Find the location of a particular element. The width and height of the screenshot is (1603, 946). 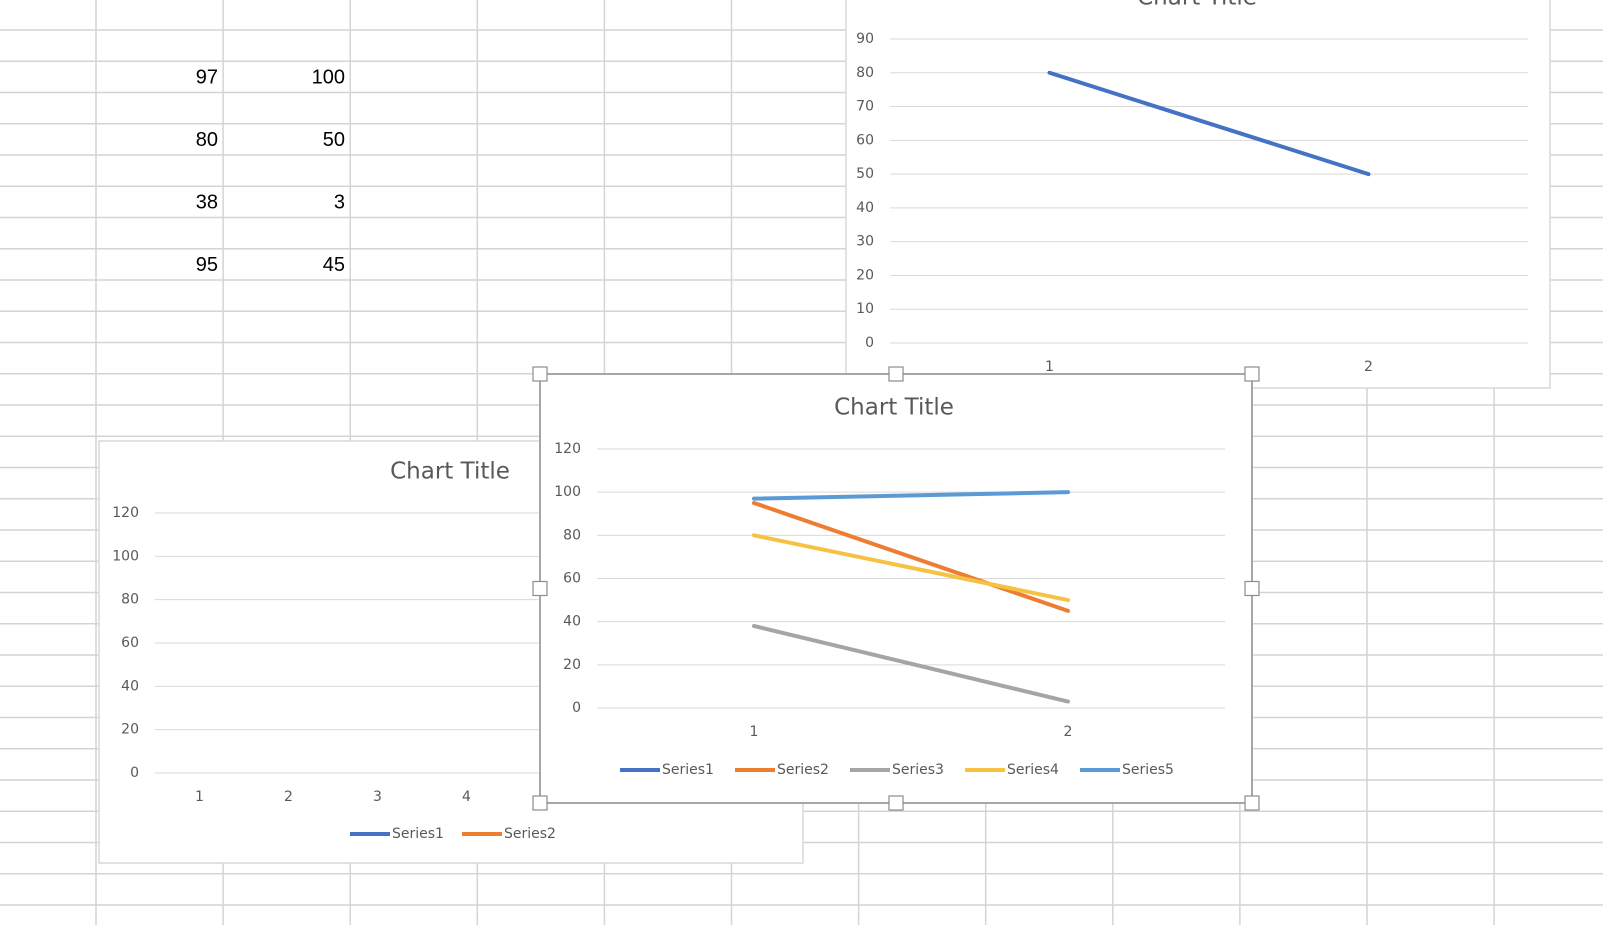

y-tick-label: 70 is located at coordinates (865, 107).